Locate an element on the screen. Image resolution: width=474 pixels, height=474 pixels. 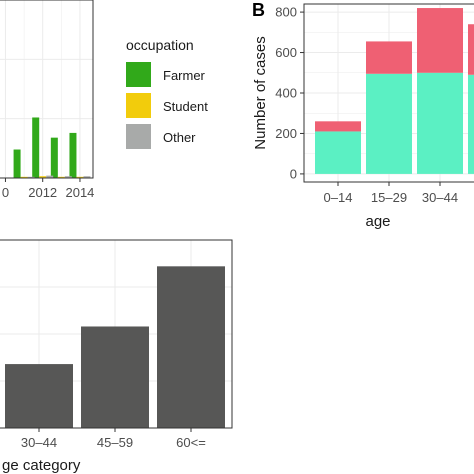
legend-label-other: Other is located at coordinates (179, 137).